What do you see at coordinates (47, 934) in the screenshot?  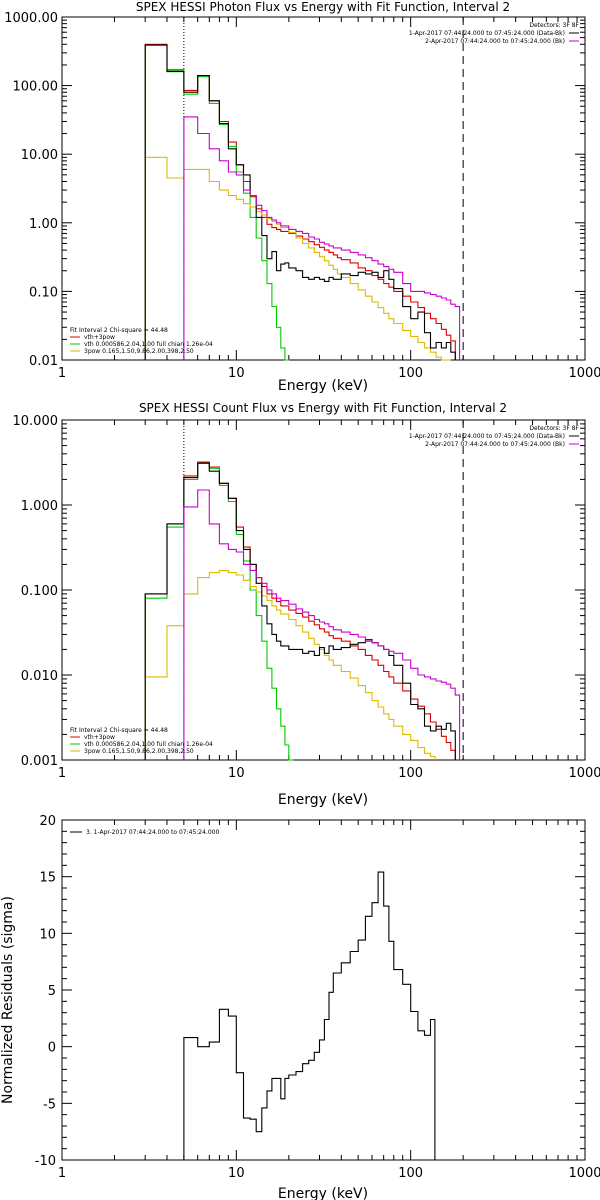 I see `y-tick-label: 10` at bounding box center [47, 934].